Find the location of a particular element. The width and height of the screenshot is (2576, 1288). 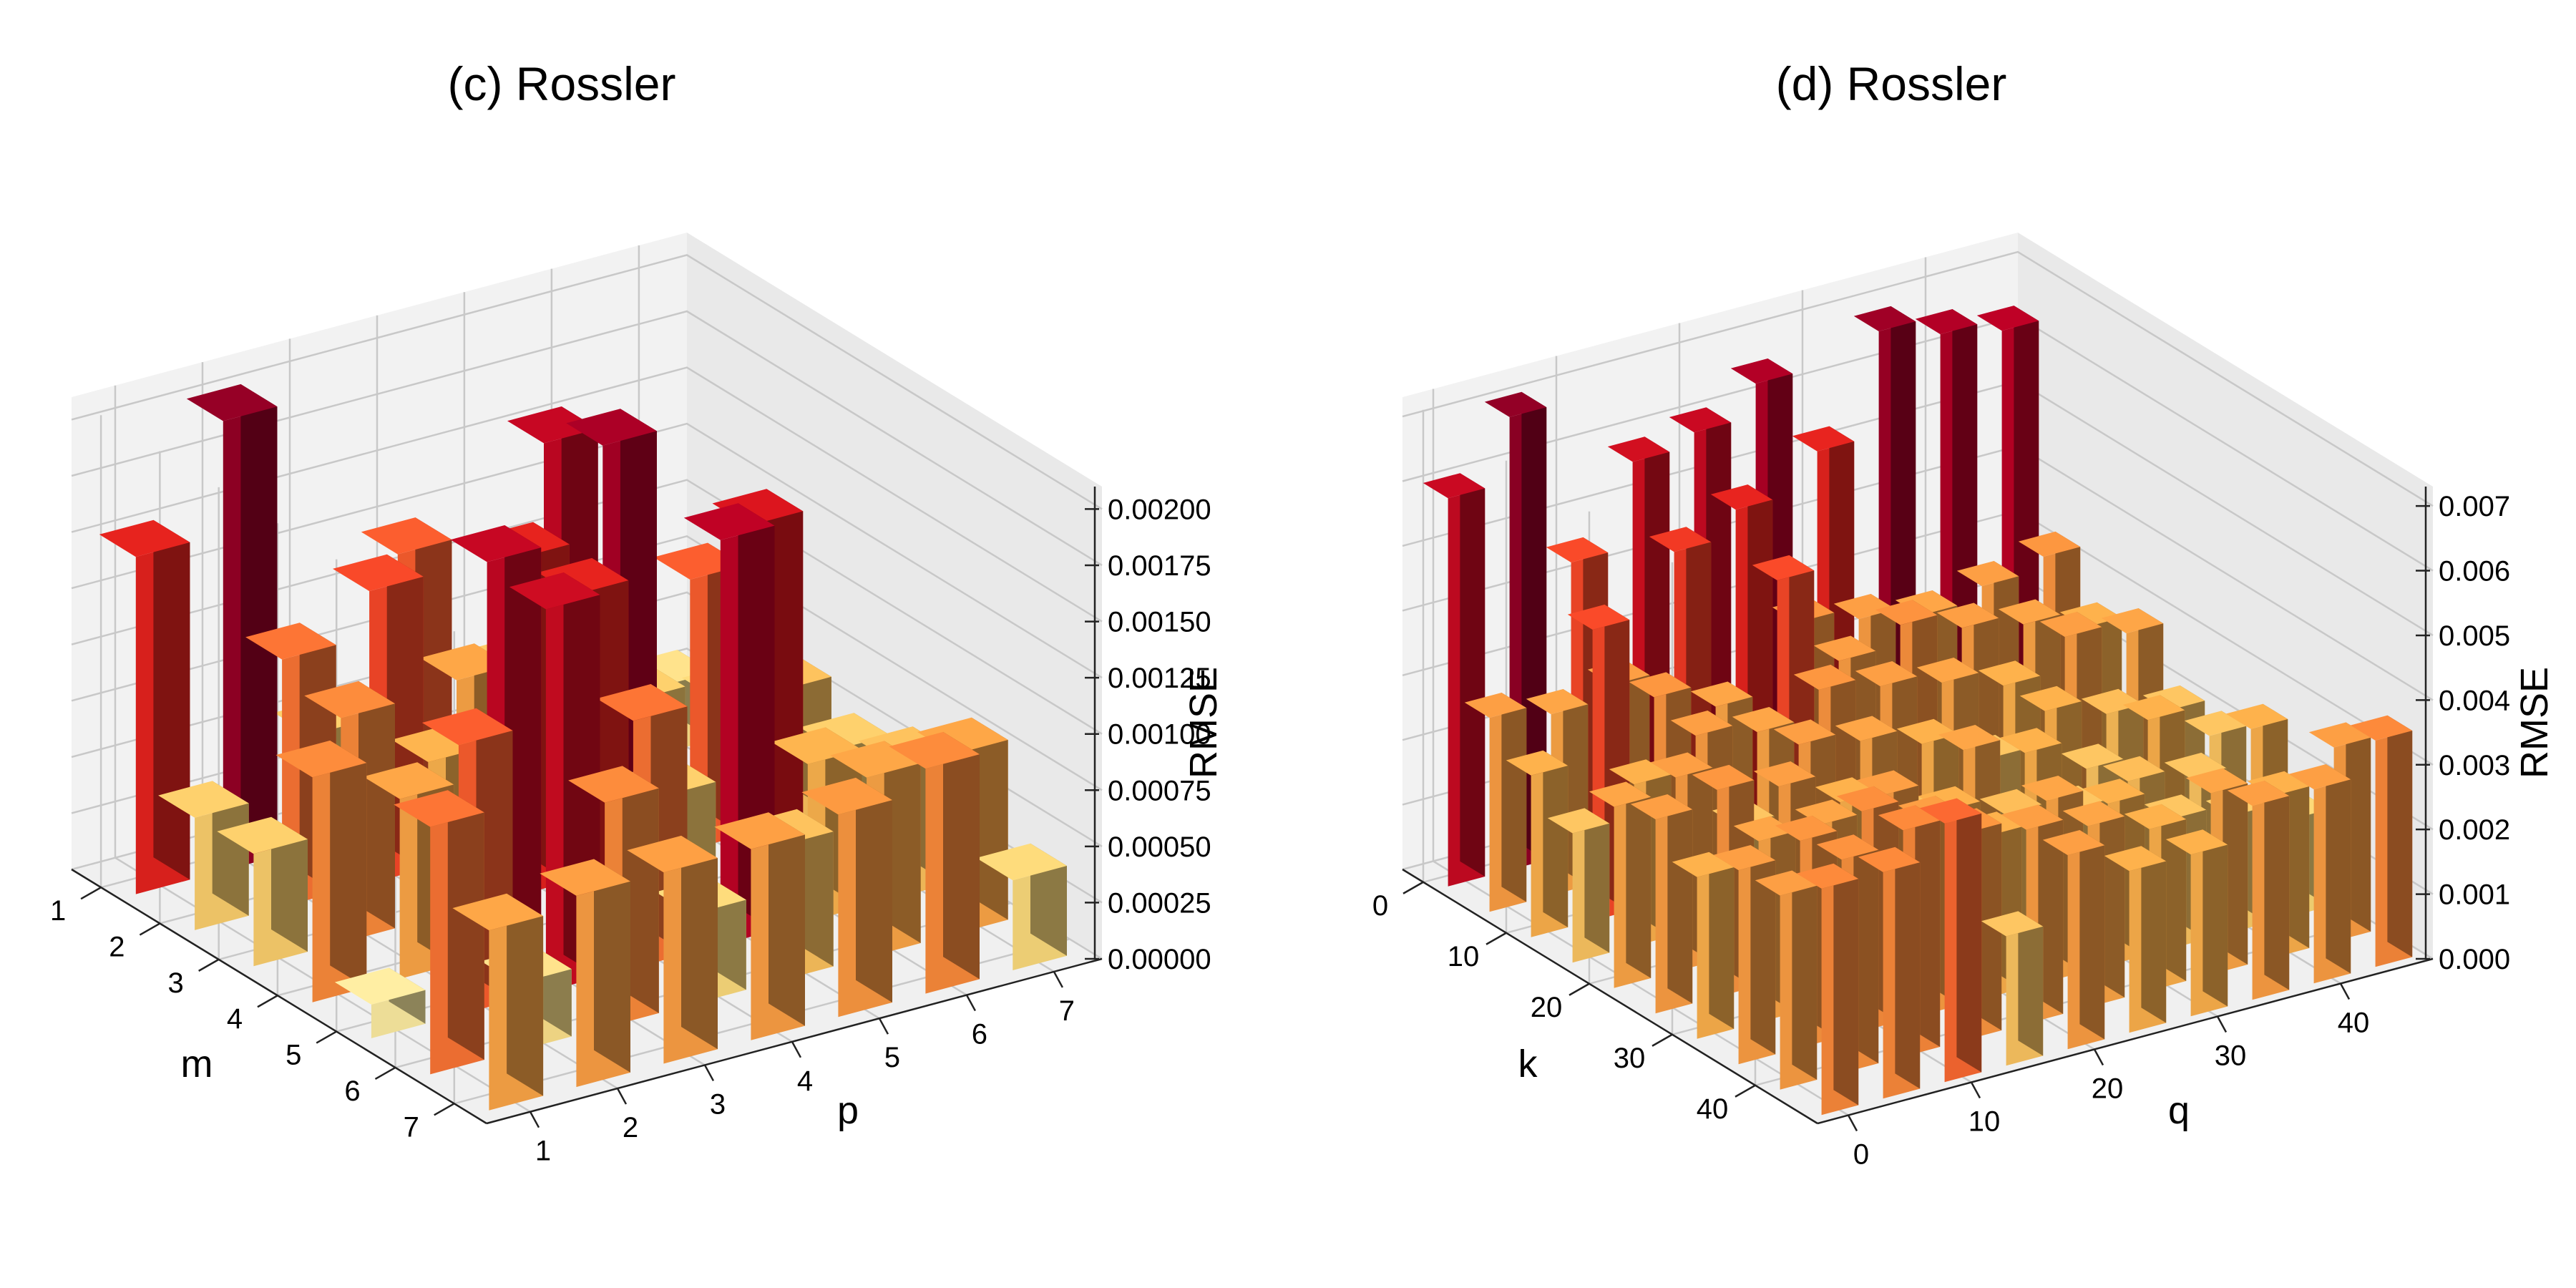

z-tick-label: 0.006 is located at coordinates (2474, 571).